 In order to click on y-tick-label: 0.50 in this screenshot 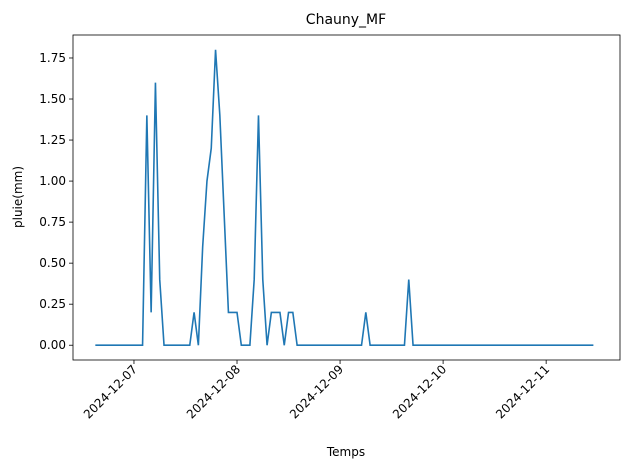, I will do `click(52, 263)`.